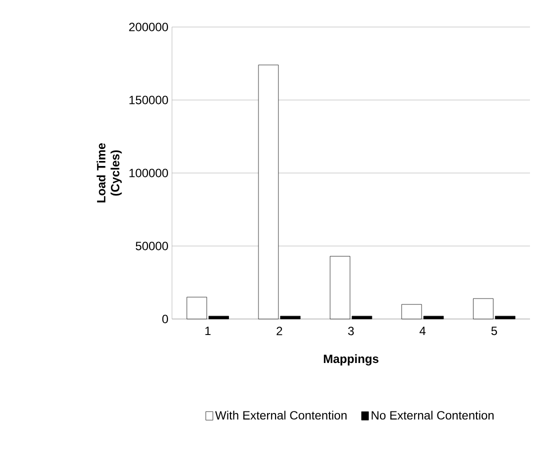  Describe the element at coordinates (165, 319) in the screenshot. I see `y-tick-label: 0` at that location.